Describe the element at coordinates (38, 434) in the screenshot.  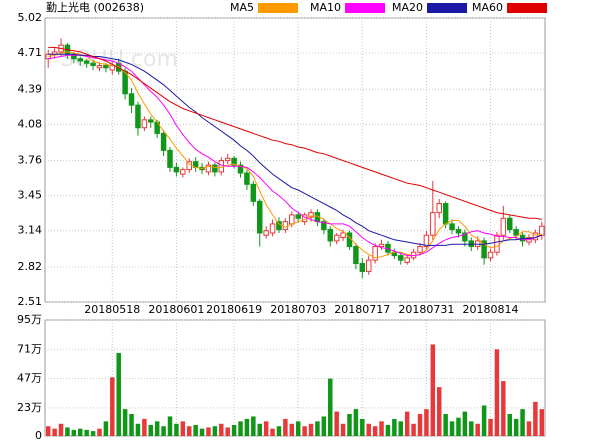
I see `volume-tick-label: 0` at that location.